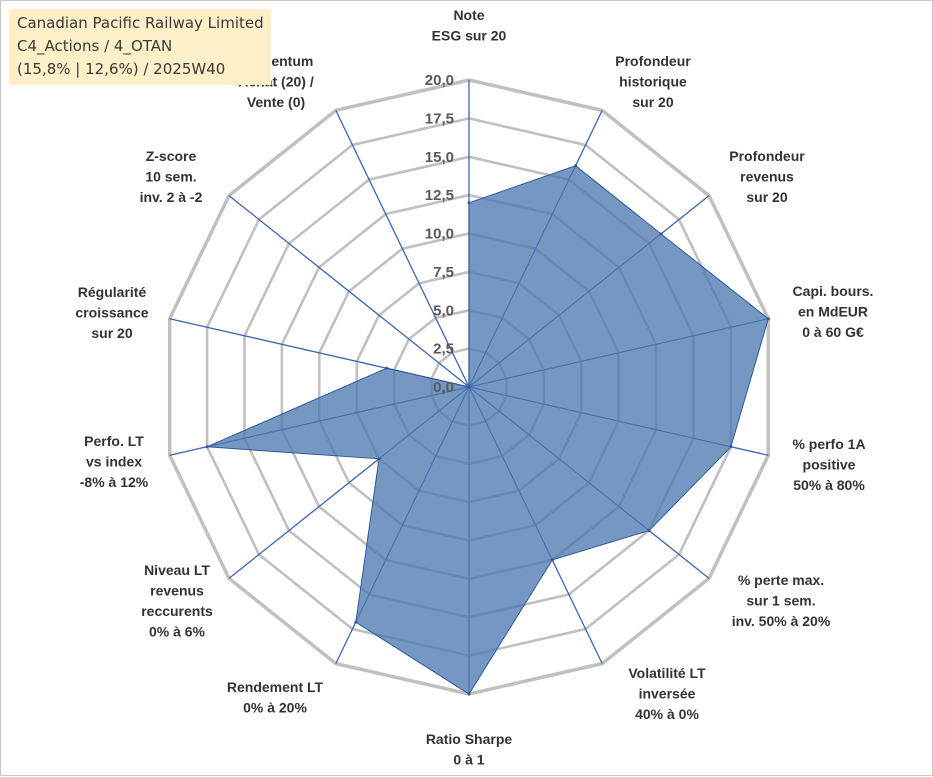 The image size is (933, 777). What do you see at coordinates (469, 749) in the screenshot?
I see `axis-label: Ratio Sharpe 0 à 1` at bounding box center [469, 749].